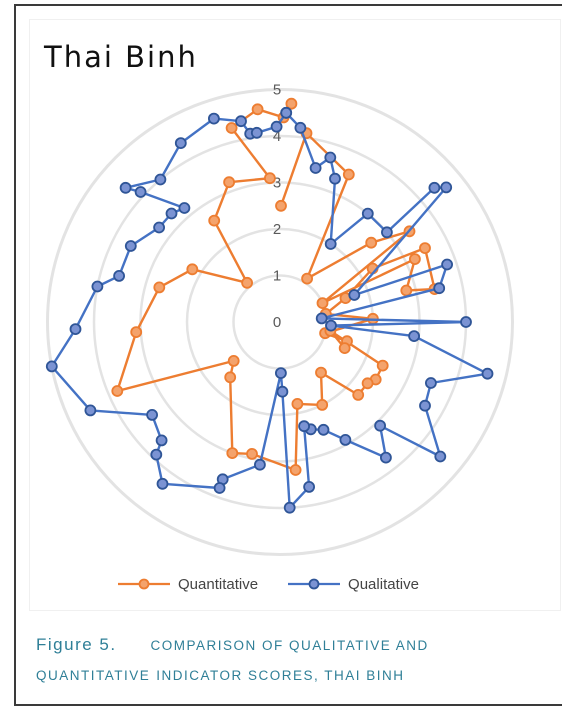 This screenshot has height=710, width=562. What do you see at coordinates (290, 645) in the screenshot?
I see `caption-text: Comparison of Qualitative and` at bounding box center [290, 645].